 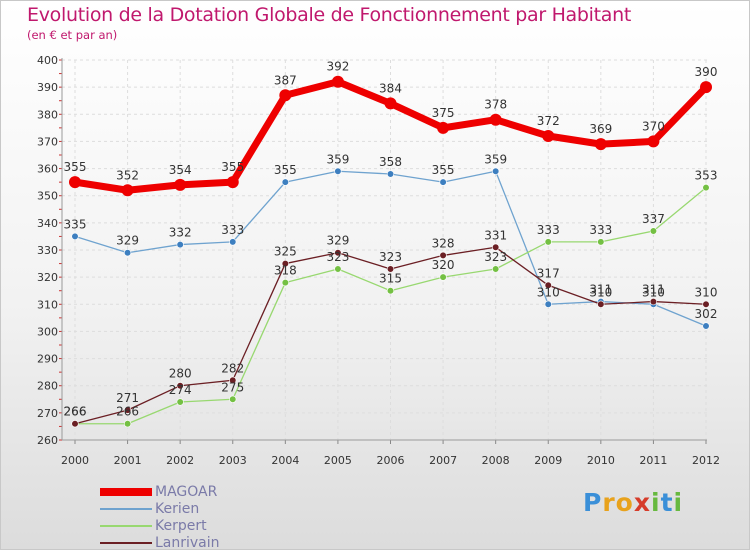 What do you see at coordinates (47, 169) in the screenshot?
I see `y-tick-label: 360` at bounding box center [47, 169].